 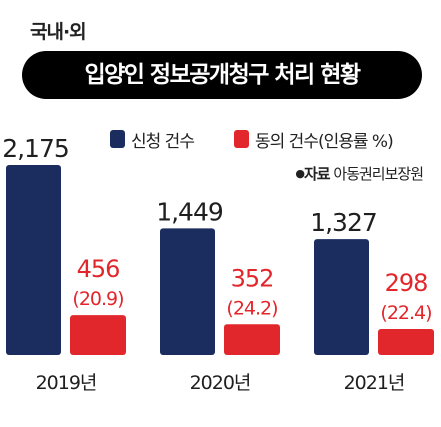 I want to click on section-label: 국내·외, so click(x=58, y=32).